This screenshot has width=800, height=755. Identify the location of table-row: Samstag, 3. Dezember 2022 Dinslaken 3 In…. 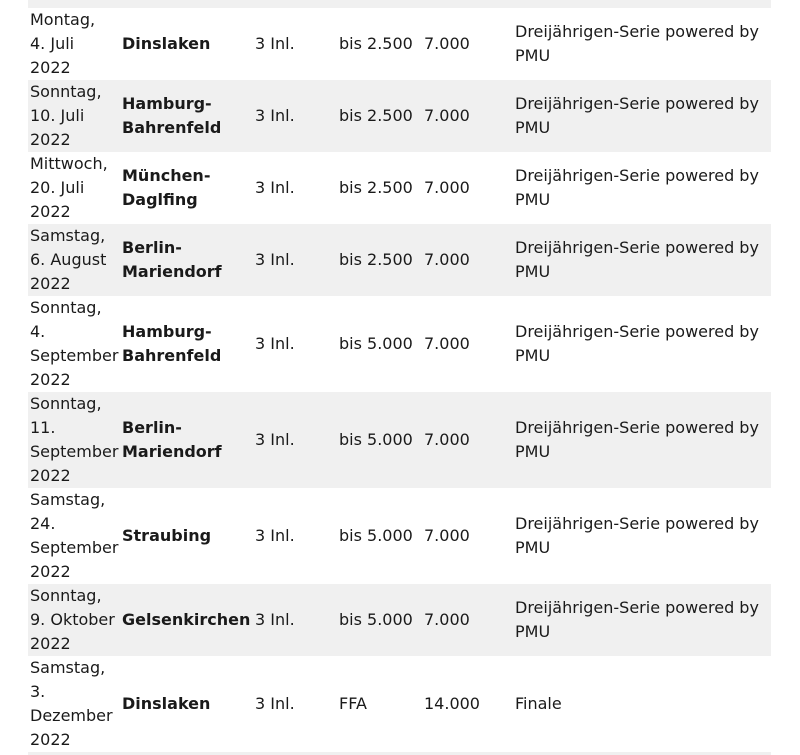
(399, 704).